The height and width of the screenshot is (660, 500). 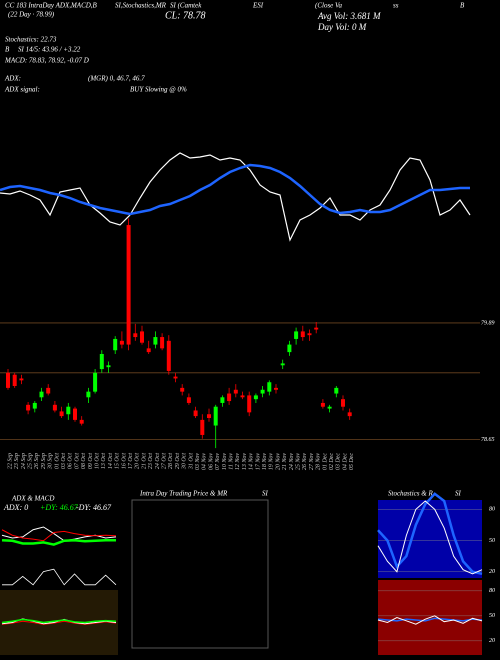 What do you see at coordinates (124, 461) in the screenshot?
I see `x-tick-label: 16 Oct` at bounding box center [124, 461].